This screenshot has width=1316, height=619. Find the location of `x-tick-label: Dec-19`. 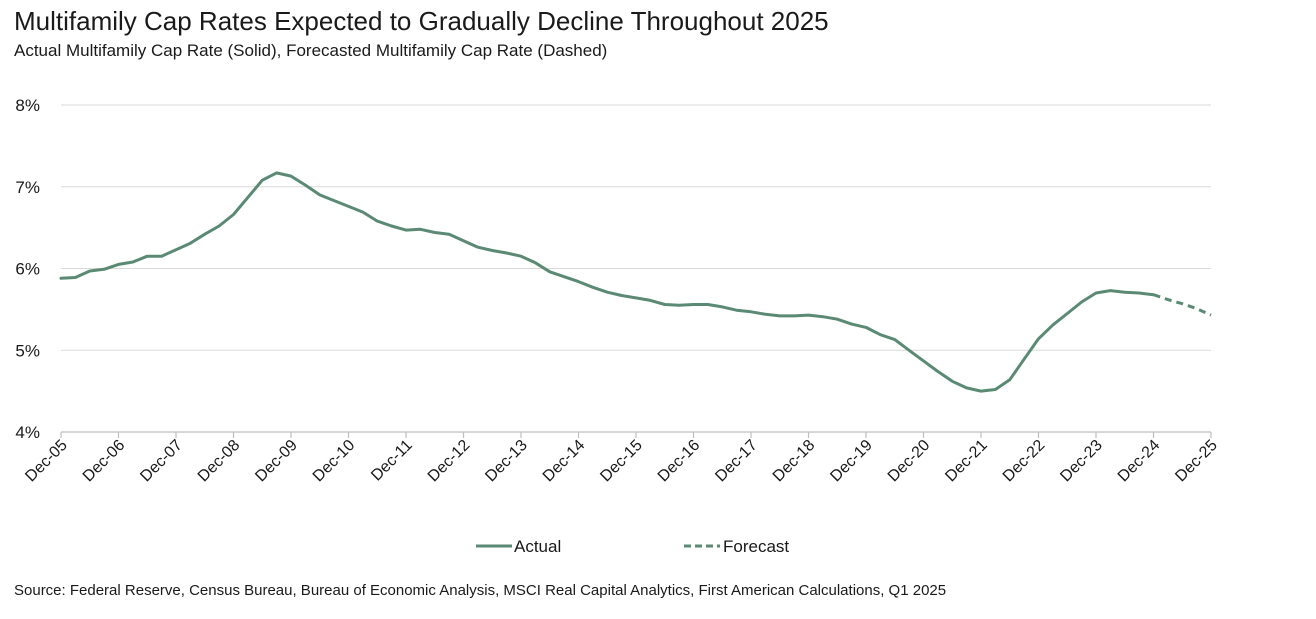

x-tick-label: Dec-19 is located at coordinates (851, 461).